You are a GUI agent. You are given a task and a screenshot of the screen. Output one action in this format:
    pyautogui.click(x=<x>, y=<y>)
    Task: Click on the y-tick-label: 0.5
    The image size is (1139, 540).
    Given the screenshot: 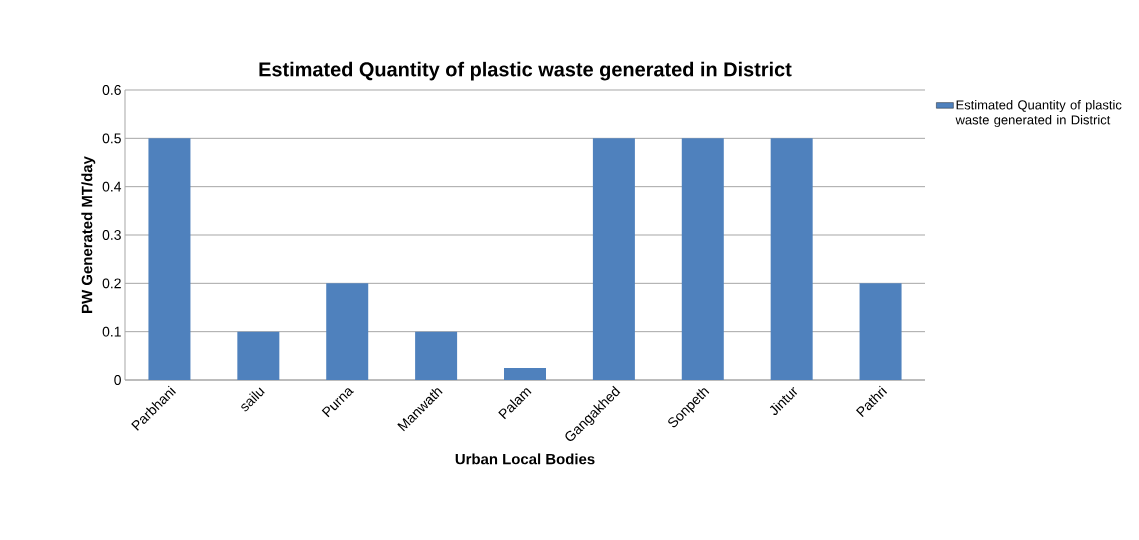 What is the action you would take?
    pyautogui.click(x=111, y=138)
    